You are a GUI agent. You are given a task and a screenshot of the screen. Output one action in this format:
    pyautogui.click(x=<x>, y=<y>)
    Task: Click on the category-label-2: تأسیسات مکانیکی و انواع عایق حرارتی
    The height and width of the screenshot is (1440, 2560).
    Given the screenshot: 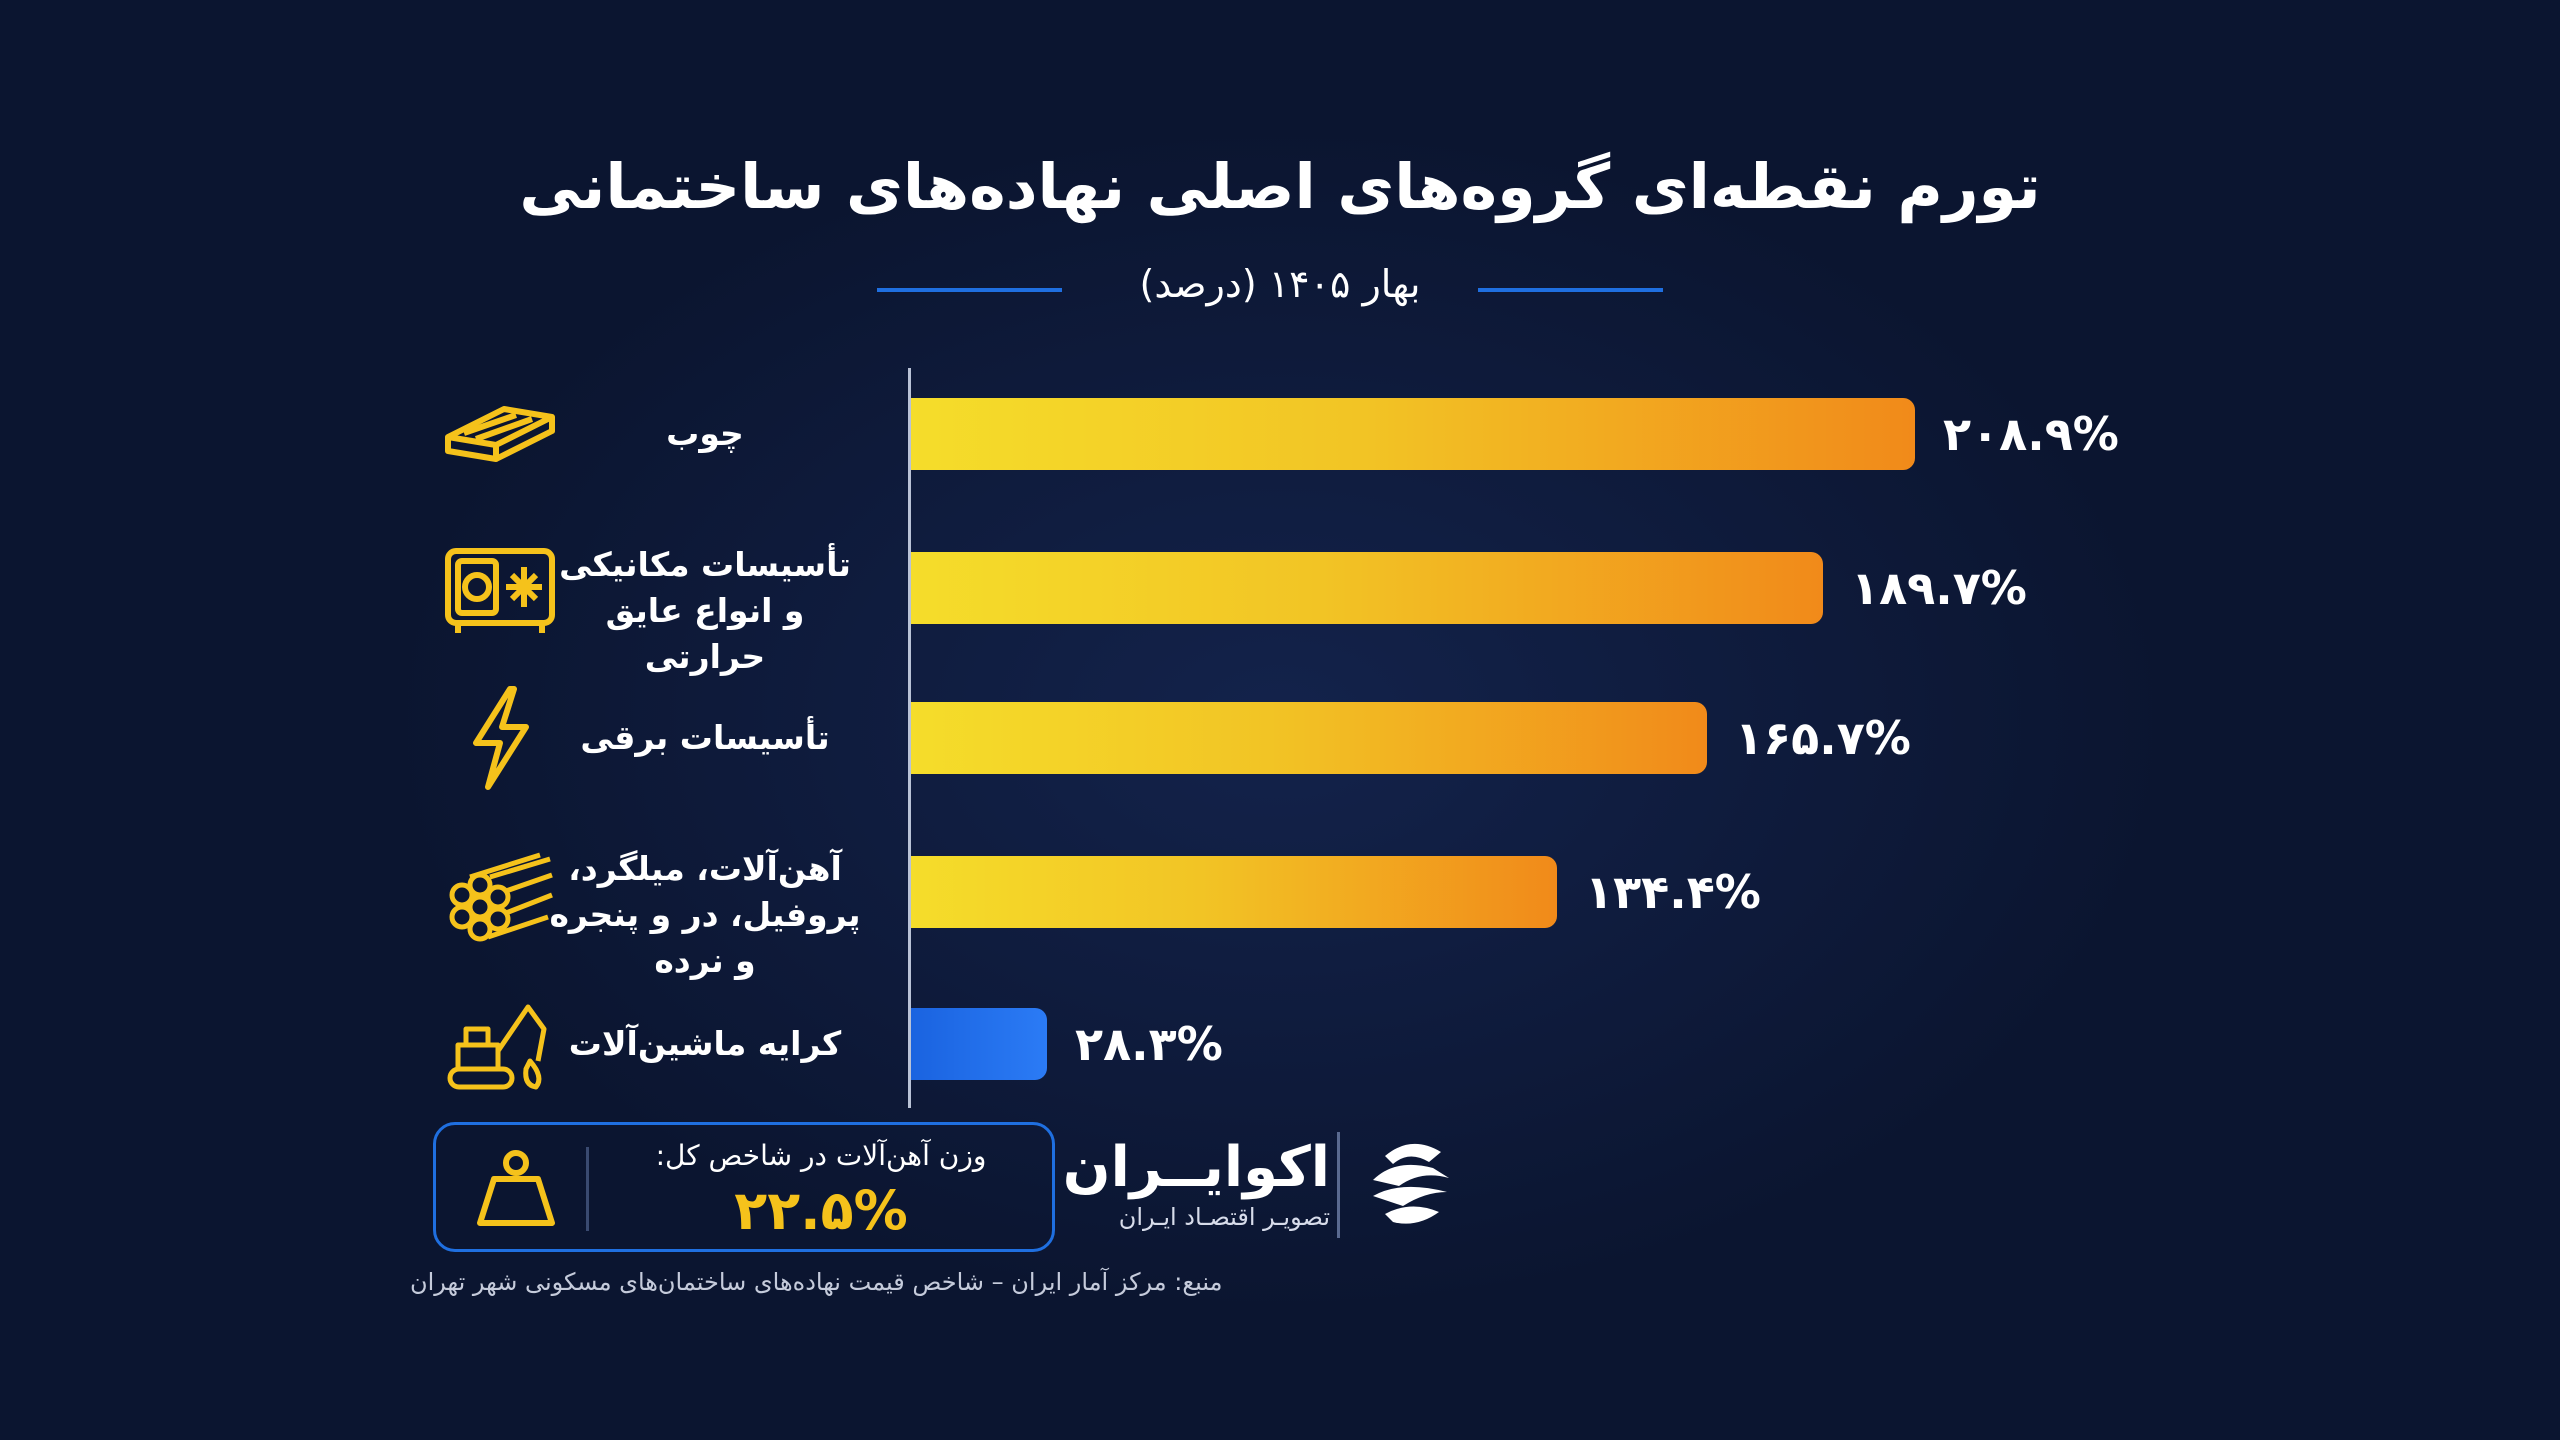 What is the action you would take?
    pyautogui.click(x=705, y=611)
    